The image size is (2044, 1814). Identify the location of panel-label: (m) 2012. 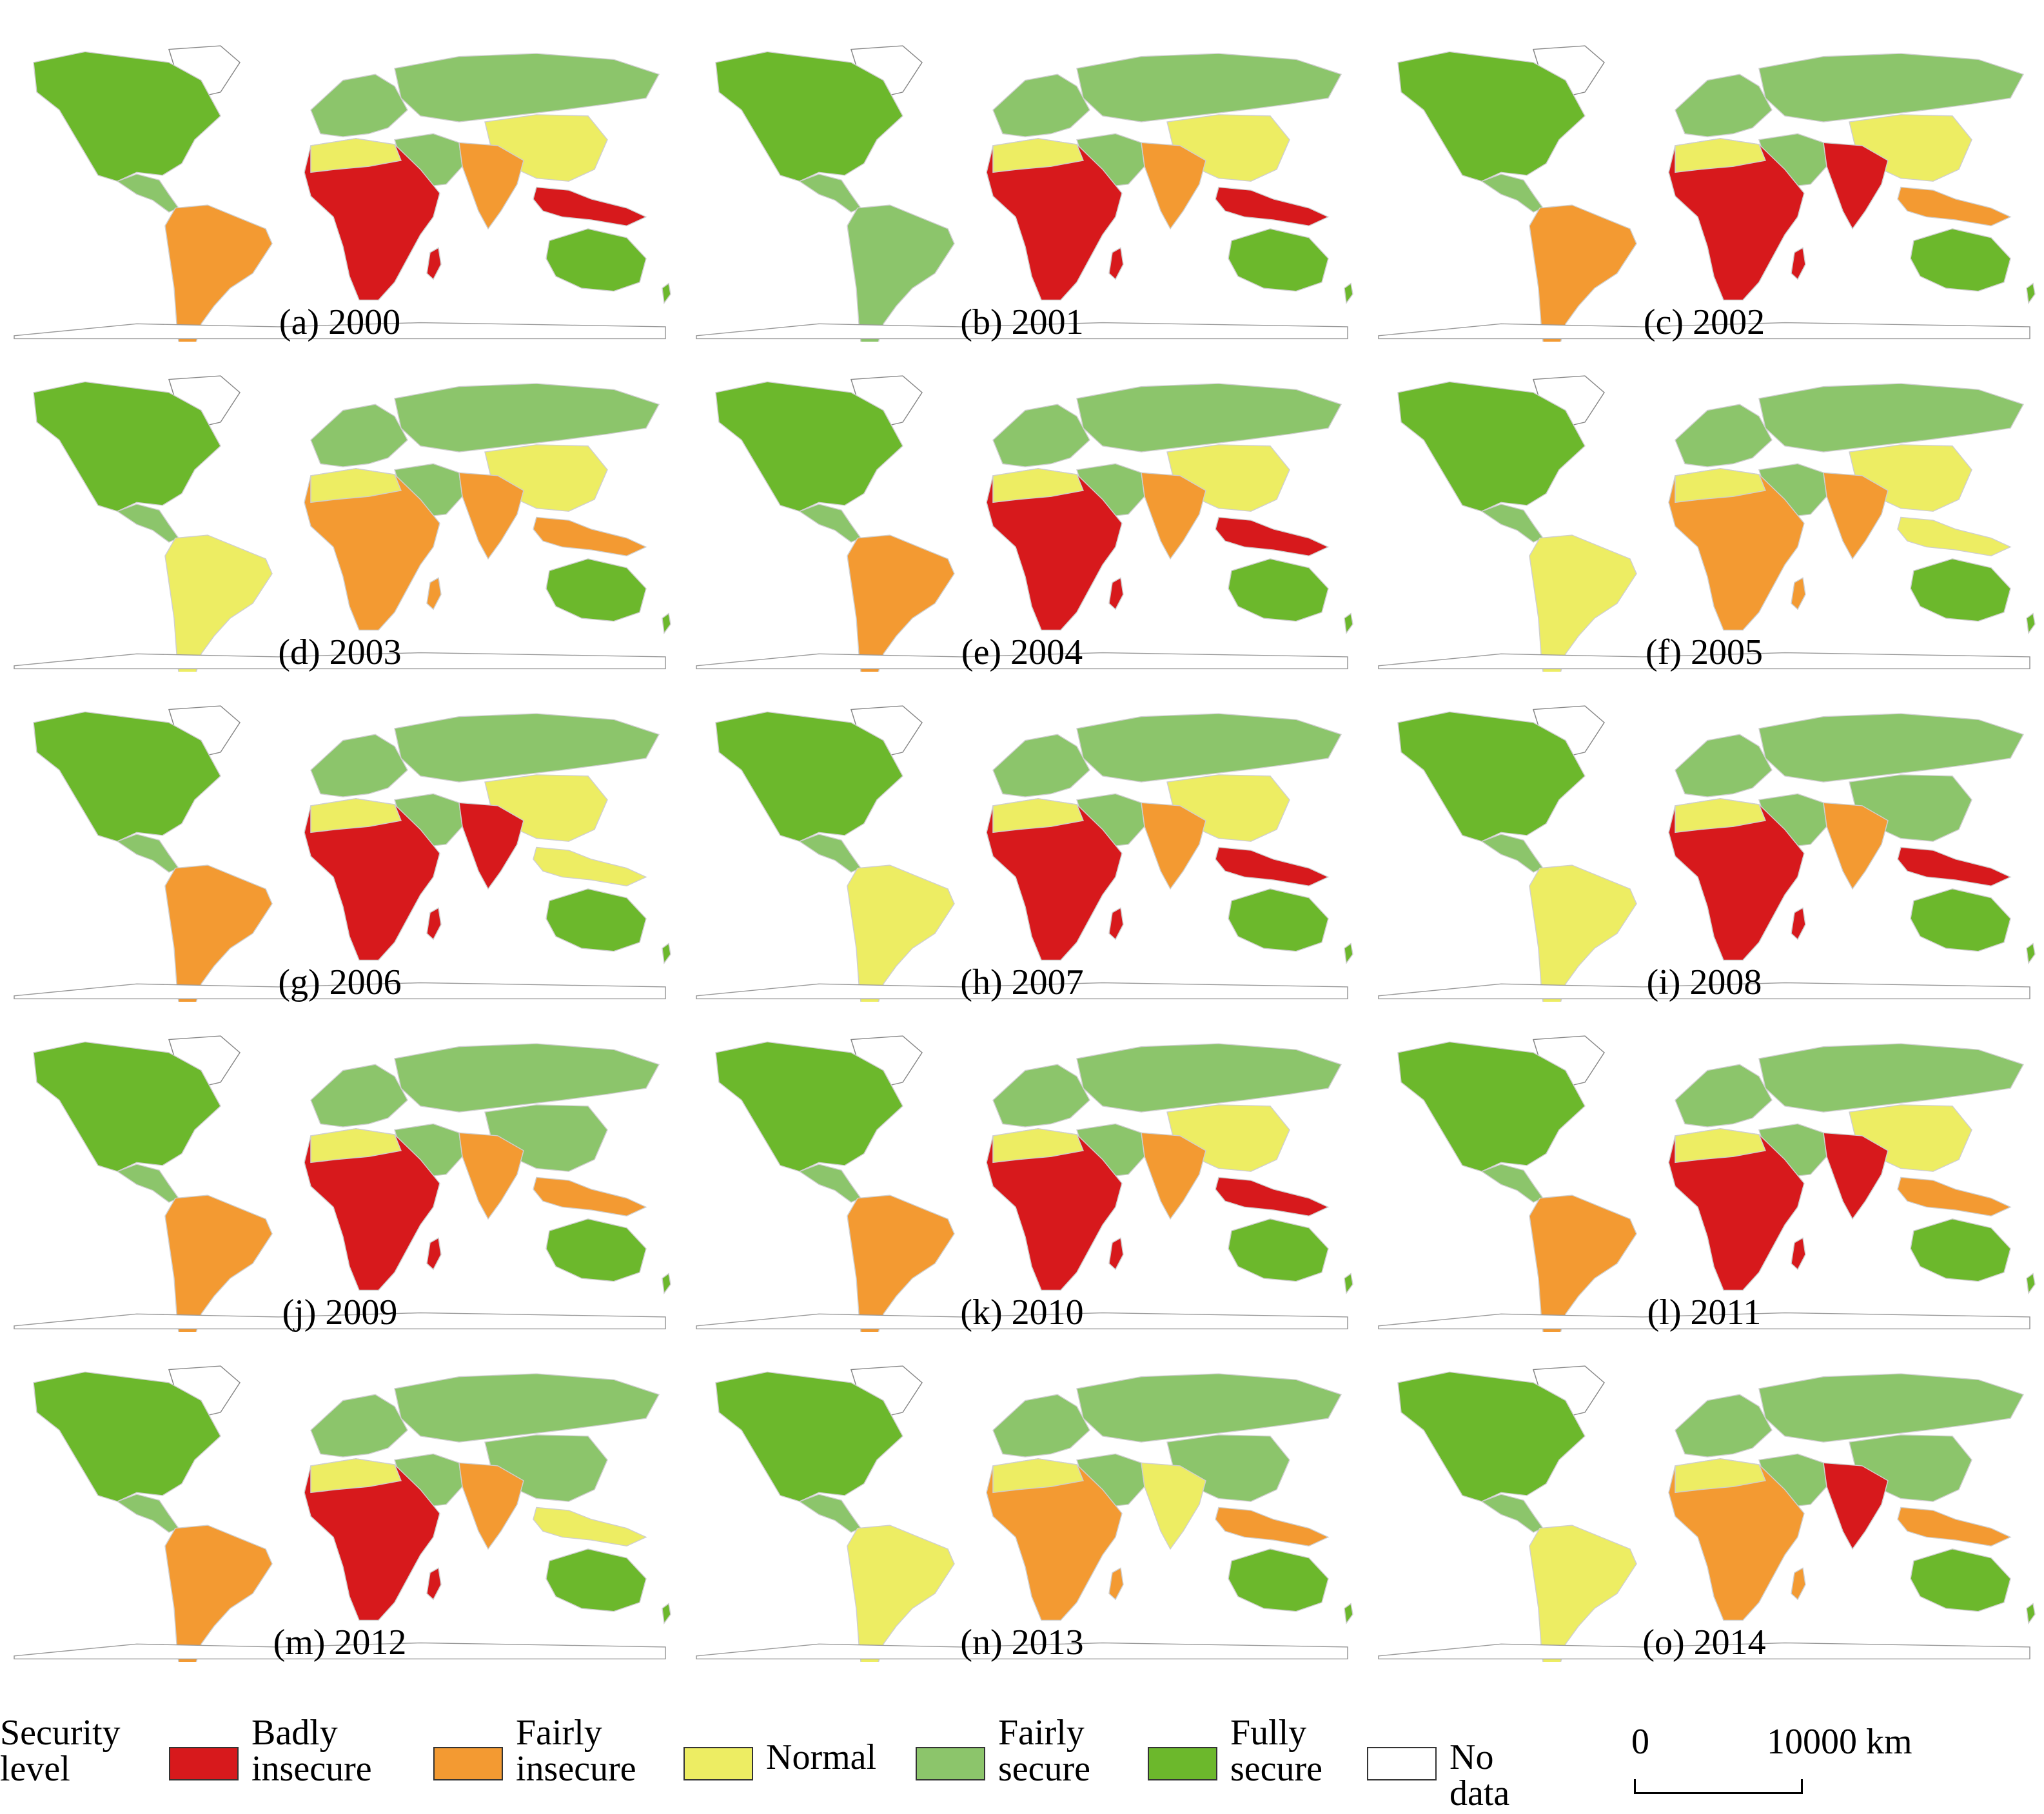
(340, 1643).